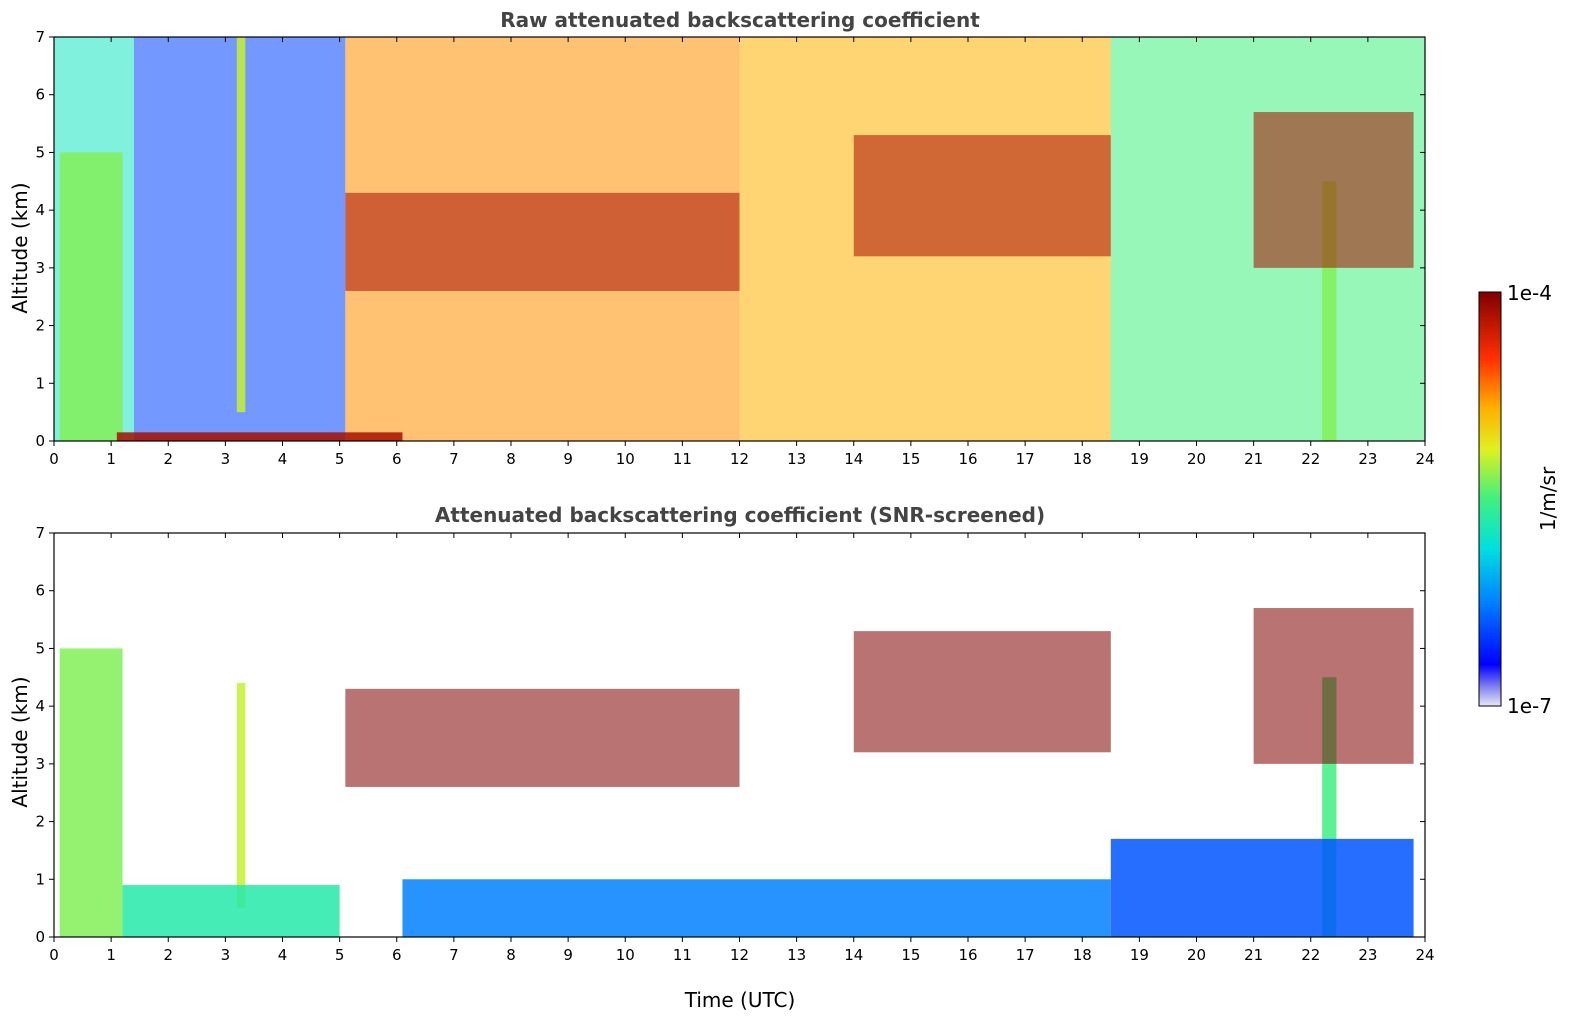  What do you see at coordinates (20, 741) in the screenshot?
I see `screened-y-axis-label: Altitude (km)` at bounding box center [20, 741].